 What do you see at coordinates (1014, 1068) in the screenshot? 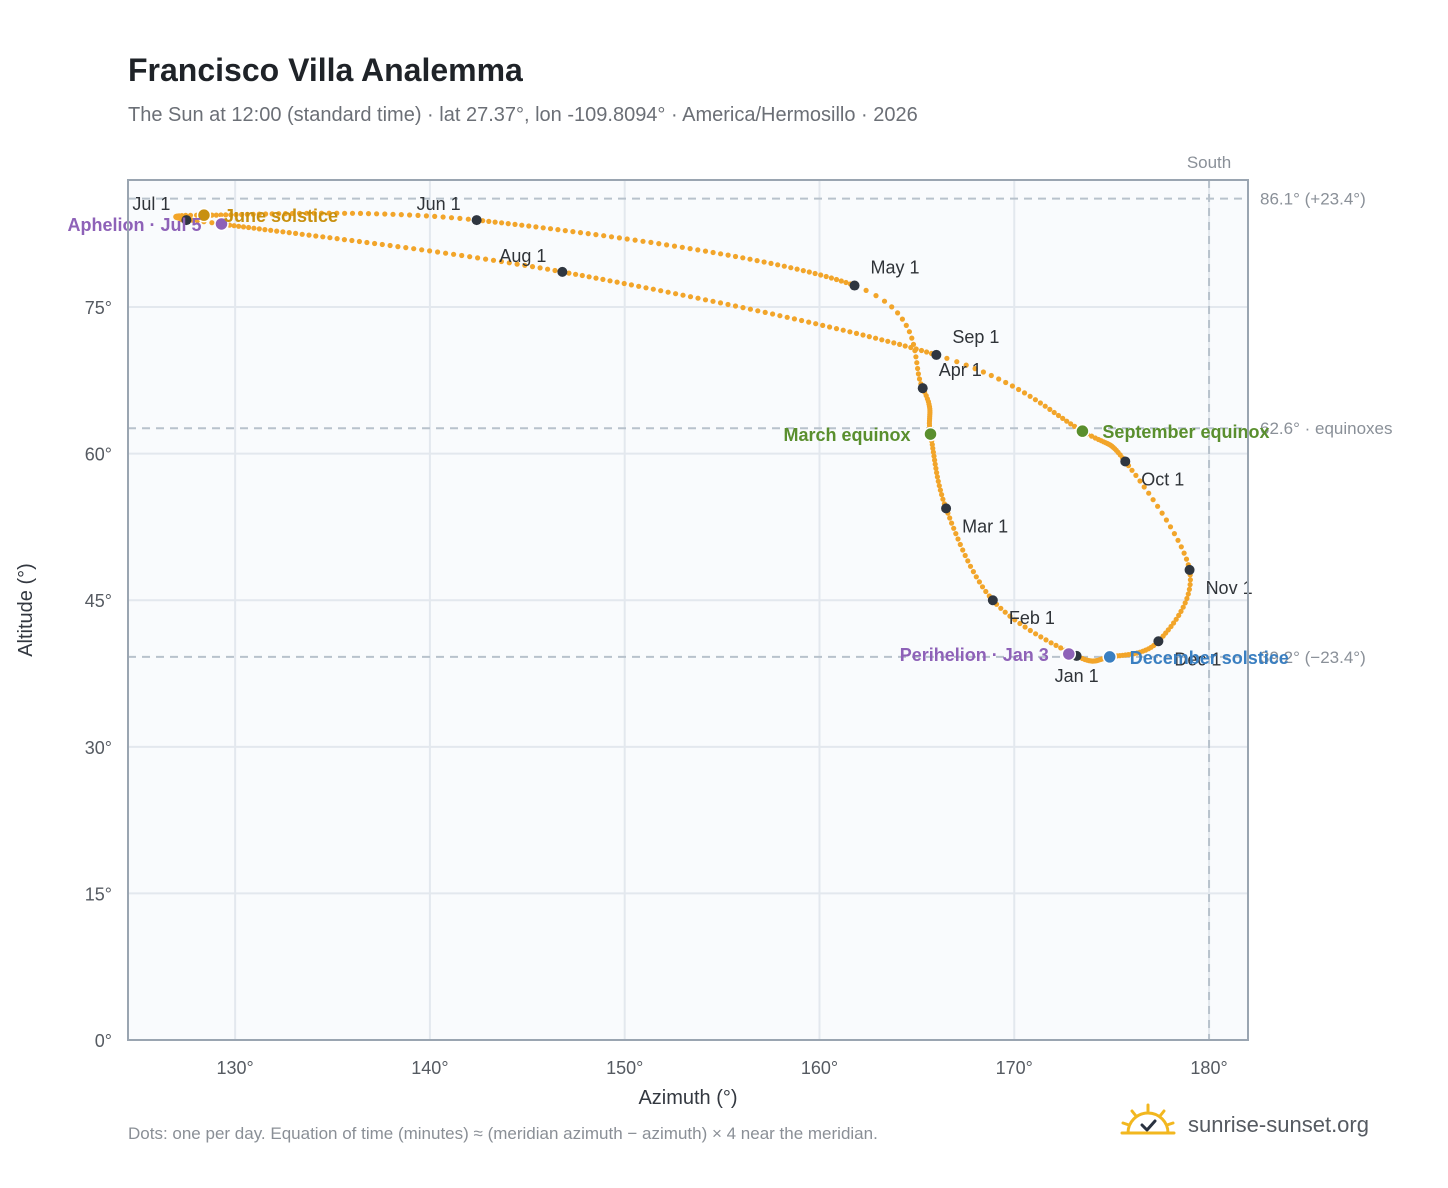
I see `x-tick-label: 170°` at bounding box center [1014, 1068].